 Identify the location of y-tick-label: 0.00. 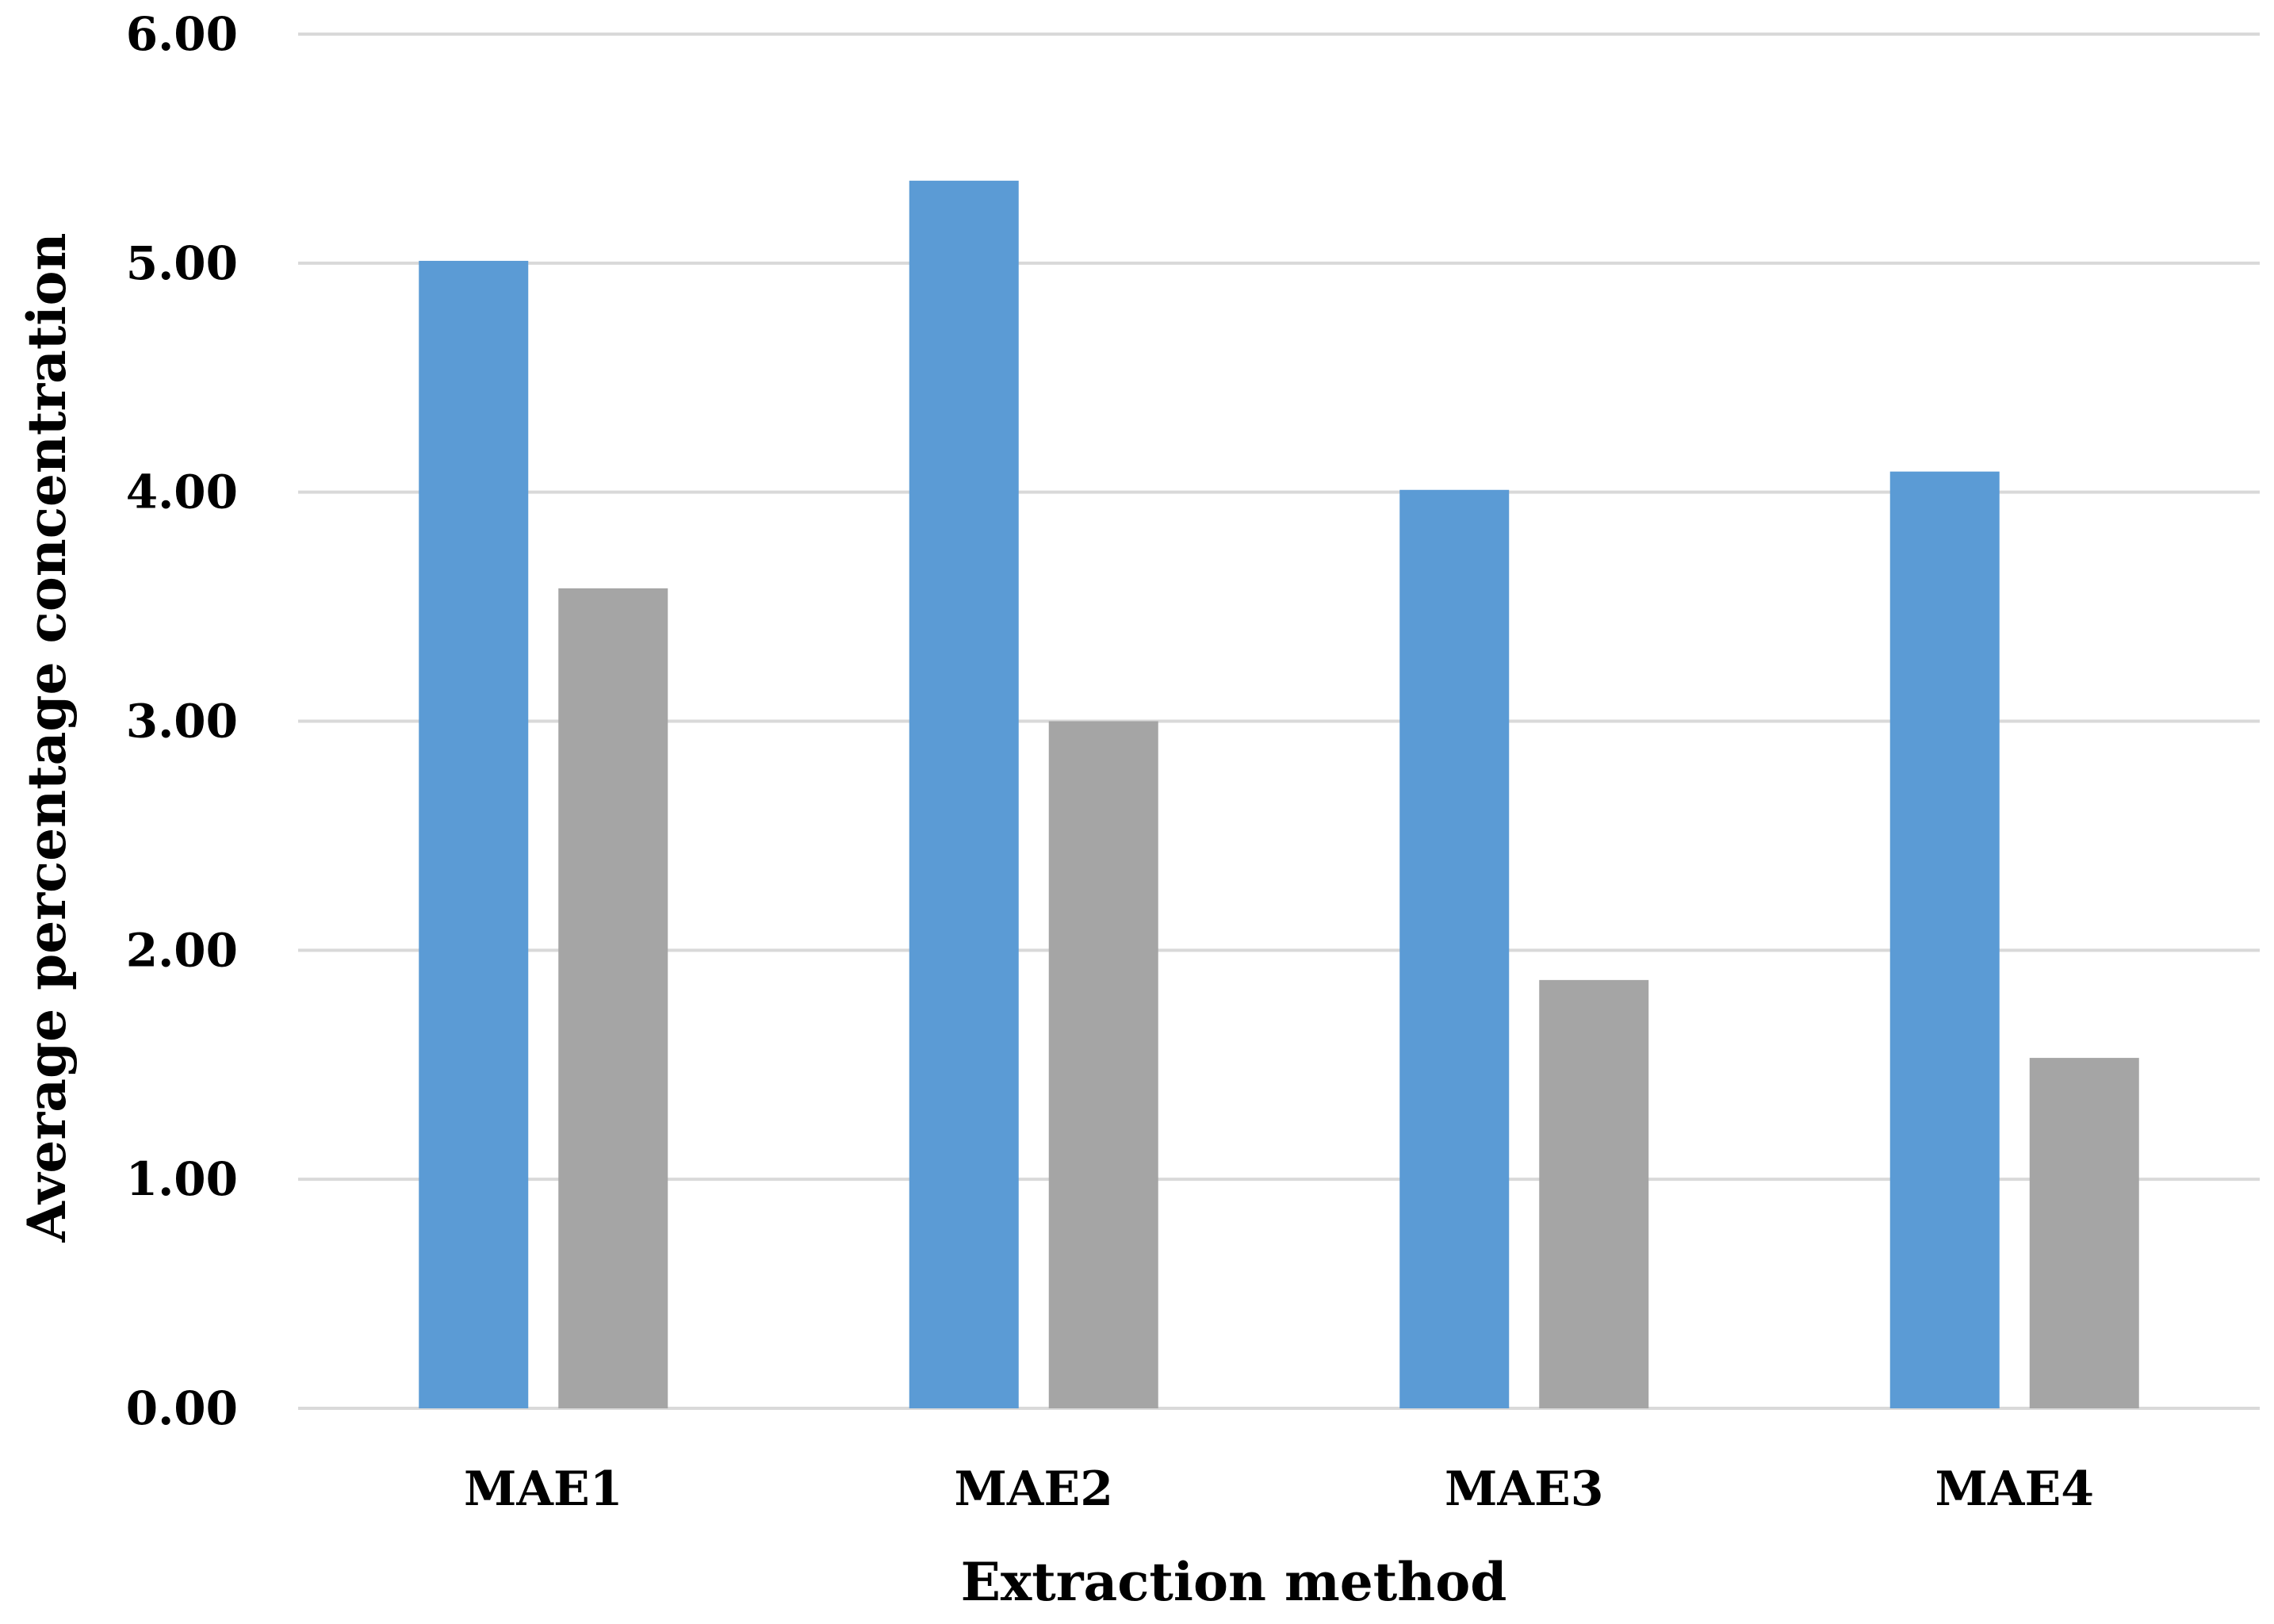
(182, 1408).